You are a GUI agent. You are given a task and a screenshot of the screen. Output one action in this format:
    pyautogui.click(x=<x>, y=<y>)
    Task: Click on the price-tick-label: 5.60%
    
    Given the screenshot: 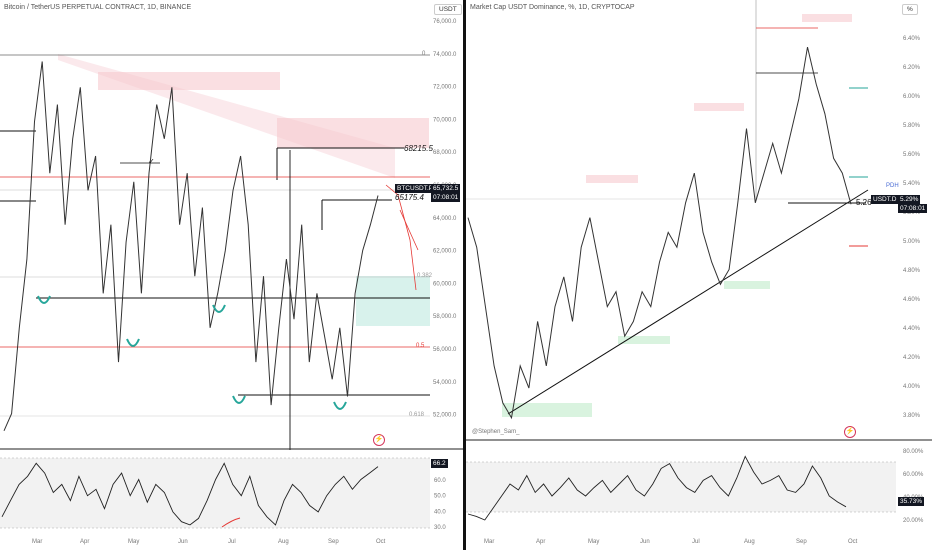 What is the action you would take?
    pyautogui.click(x=912, y=155)
    